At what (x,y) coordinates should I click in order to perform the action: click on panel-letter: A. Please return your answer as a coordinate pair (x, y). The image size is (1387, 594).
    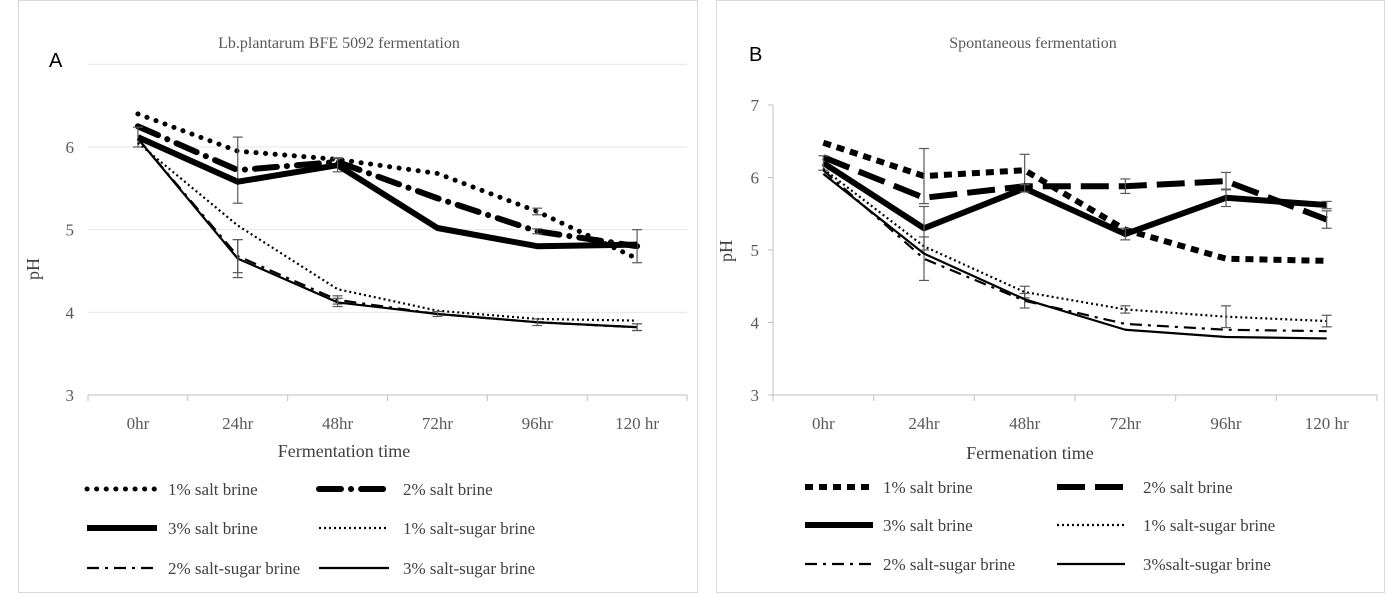
    Looking at the image, I should click on (56, 61).